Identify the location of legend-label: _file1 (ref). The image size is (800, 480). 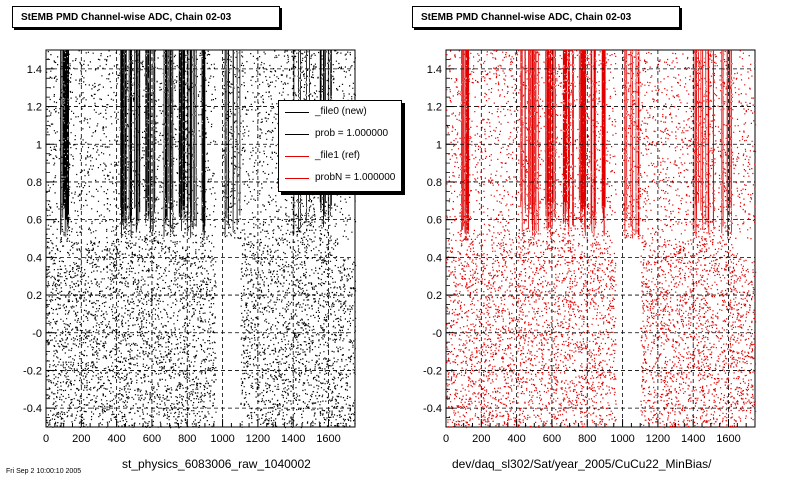
(338, 155).